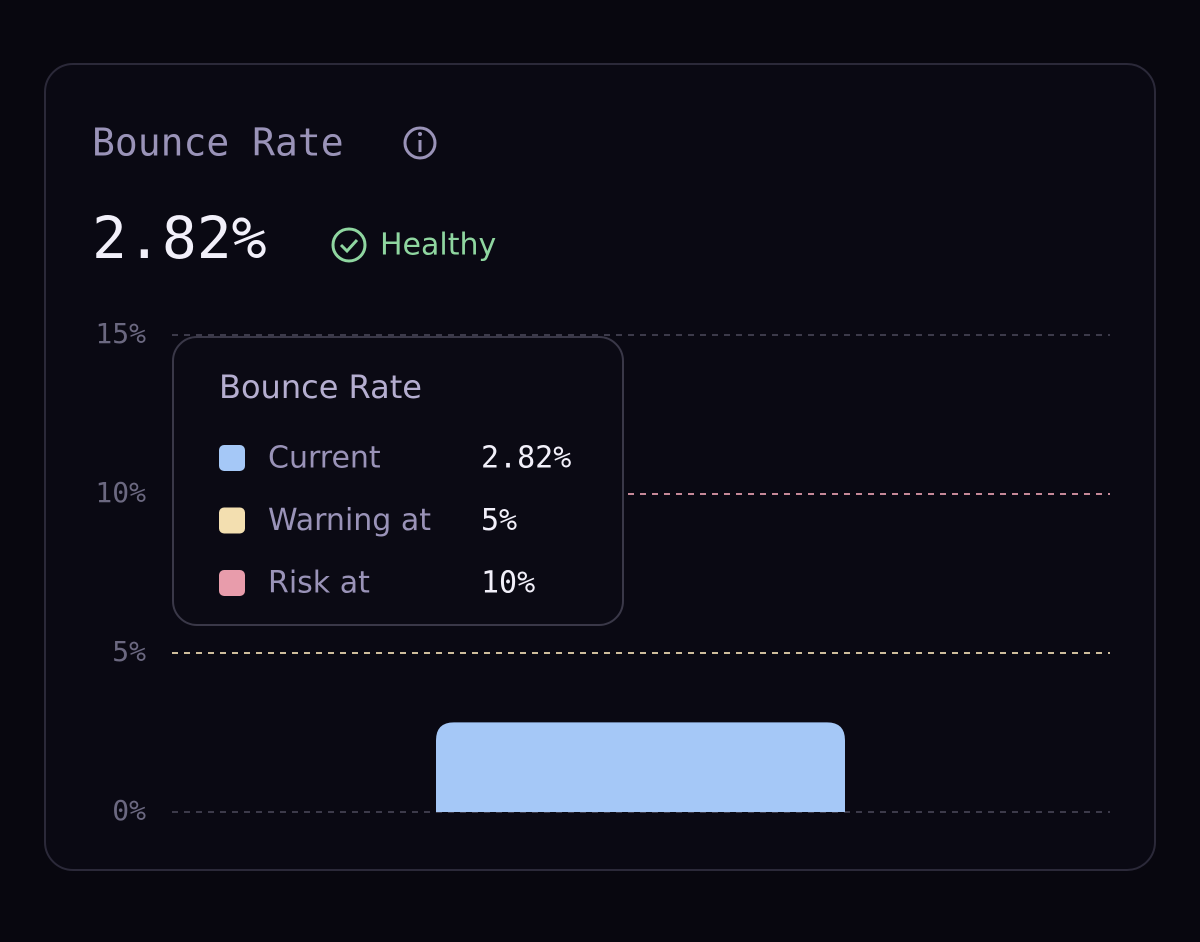 This screenshot has width=1200, height=942. What do you see at coordinates (438, 245) in the screenshot?
I see `status-label: Healthy` at bounding box center [438, 245].